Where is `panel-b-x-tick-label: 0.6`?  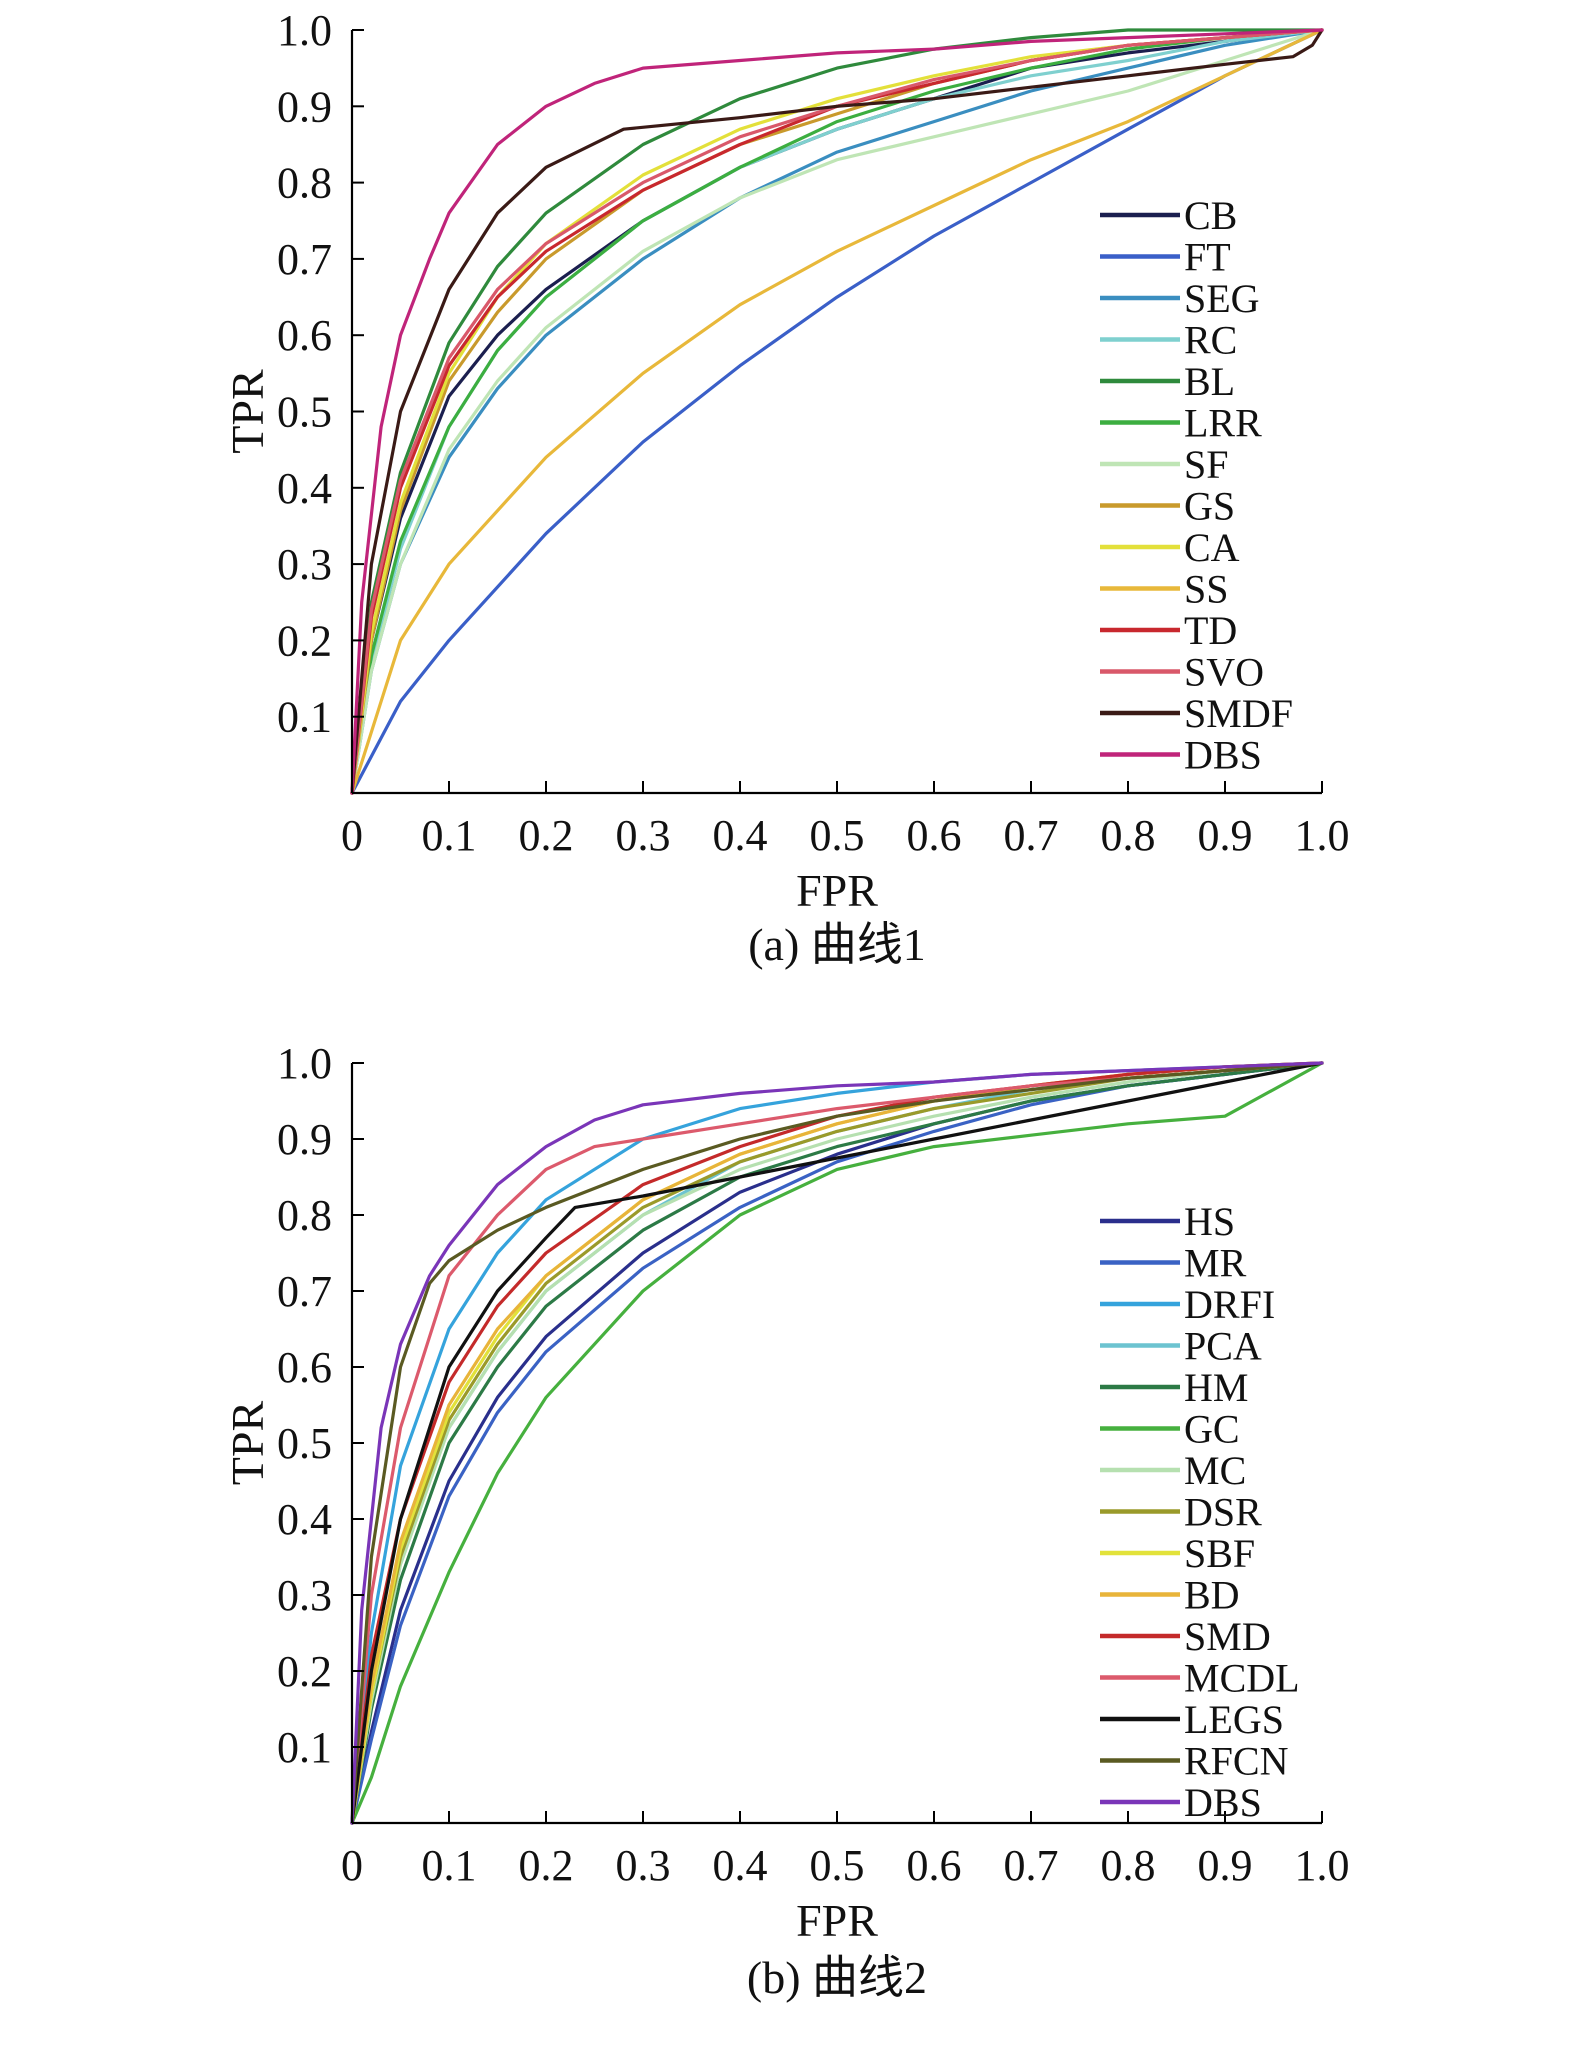 panel-b-x-tick-label: 0.6 is located at coordinates (934, 1865).